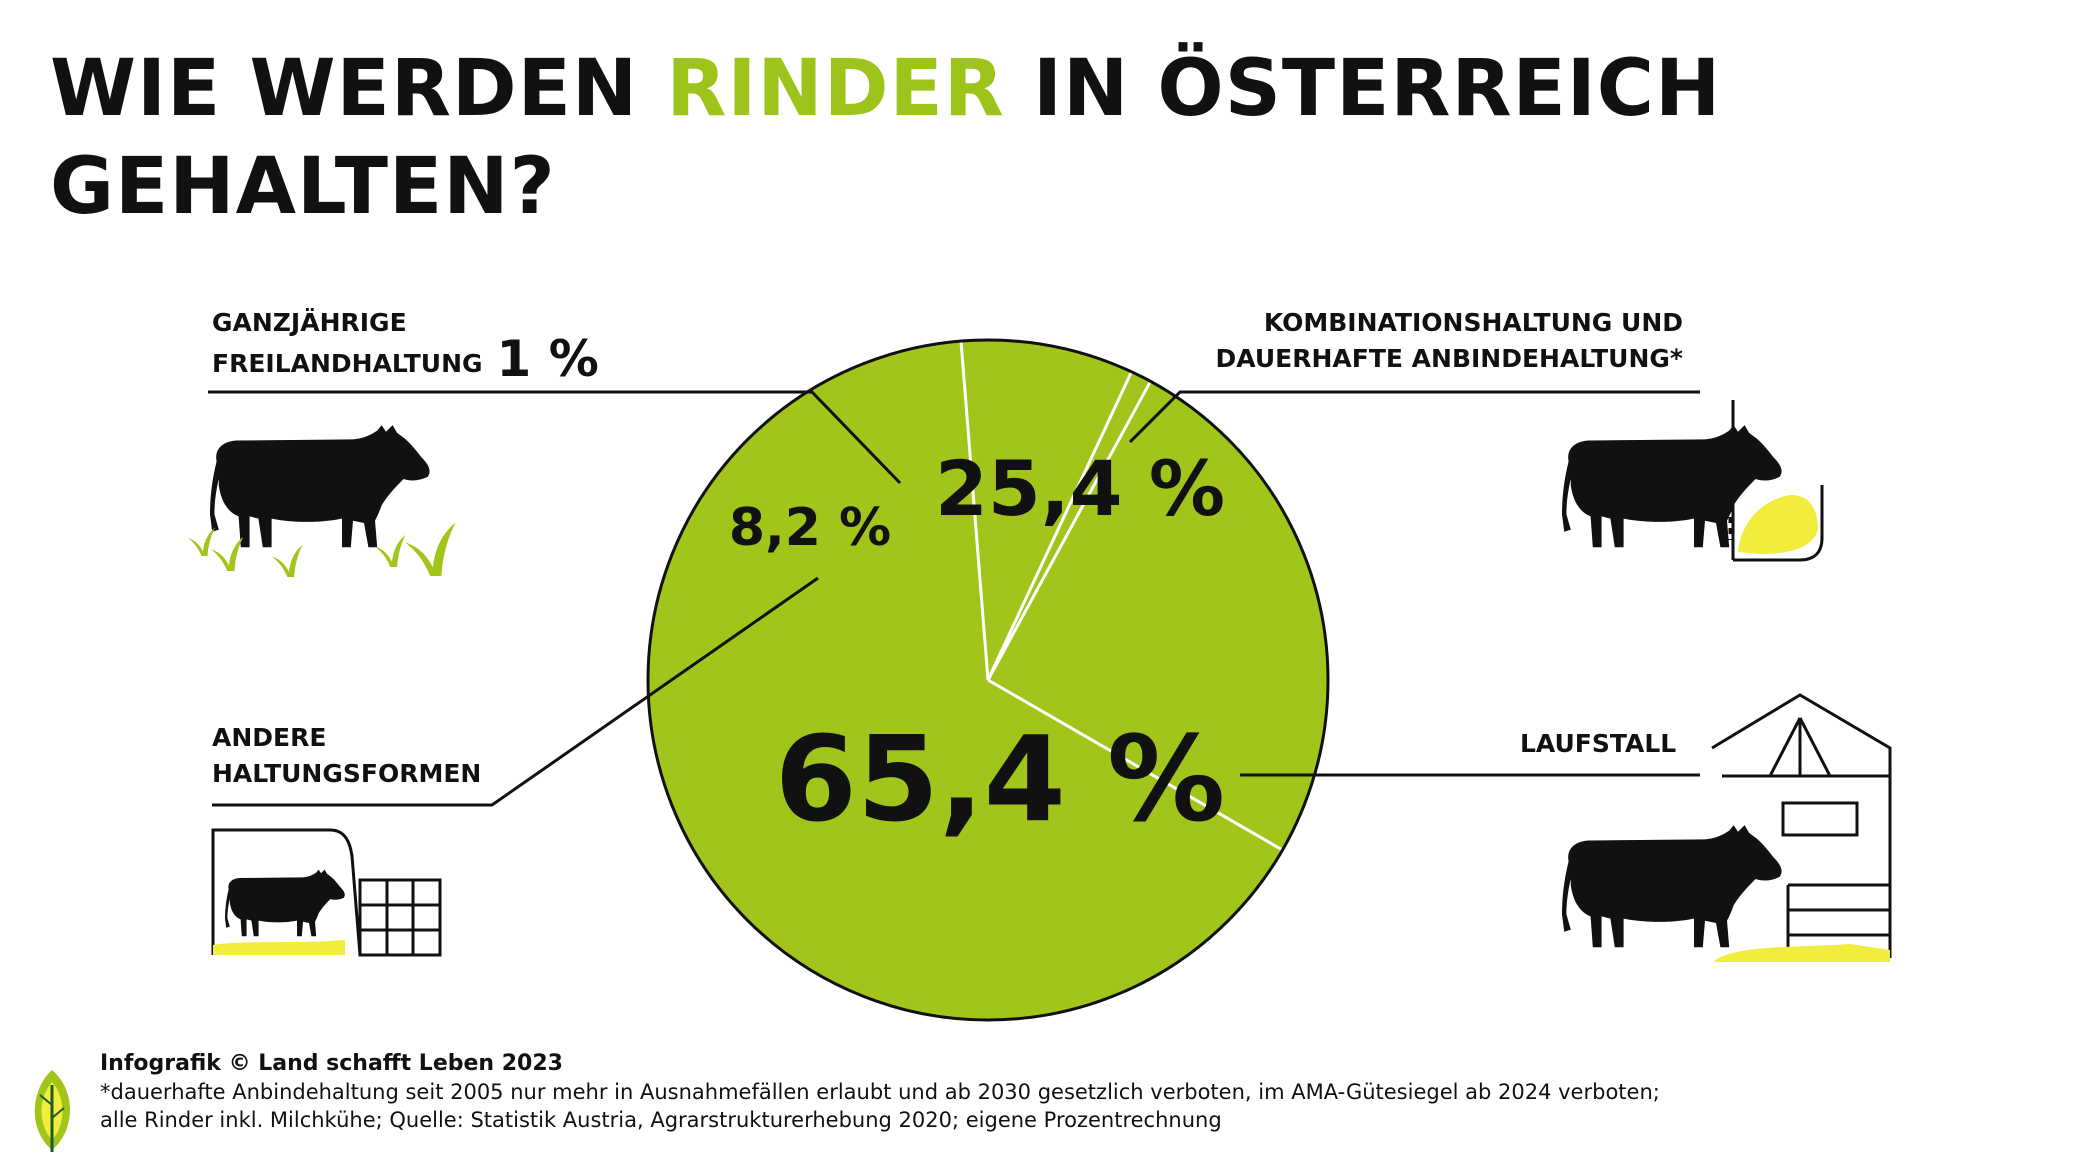 The image size is (2083, 1172). I want to click on leader-line-kombi, so click(1414, 417).